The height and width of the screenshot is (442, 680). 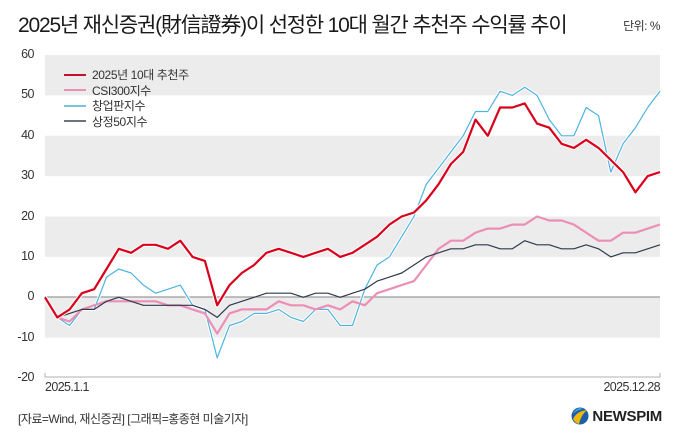 What do you see at coordinates (140, 75) in the screenshot?
I see `legend-label: 2025년 10대 추천주` at bounding box center [140, 75].